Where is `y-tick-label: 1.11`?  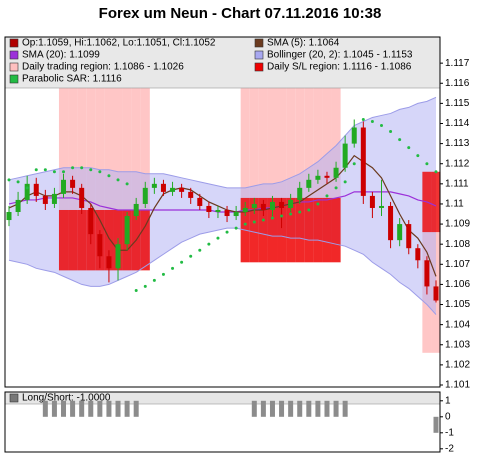
y-tick-label: 1.11 is located at coordinates (454, 204).